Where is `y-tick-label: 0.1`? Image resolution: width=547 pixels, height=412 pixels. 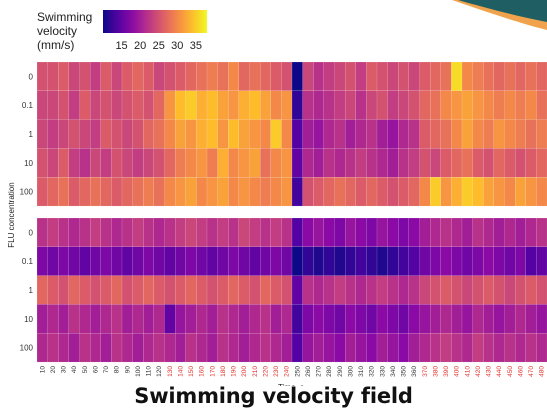
y-tick-label: 0.1 is located at coordinates (28, 261).